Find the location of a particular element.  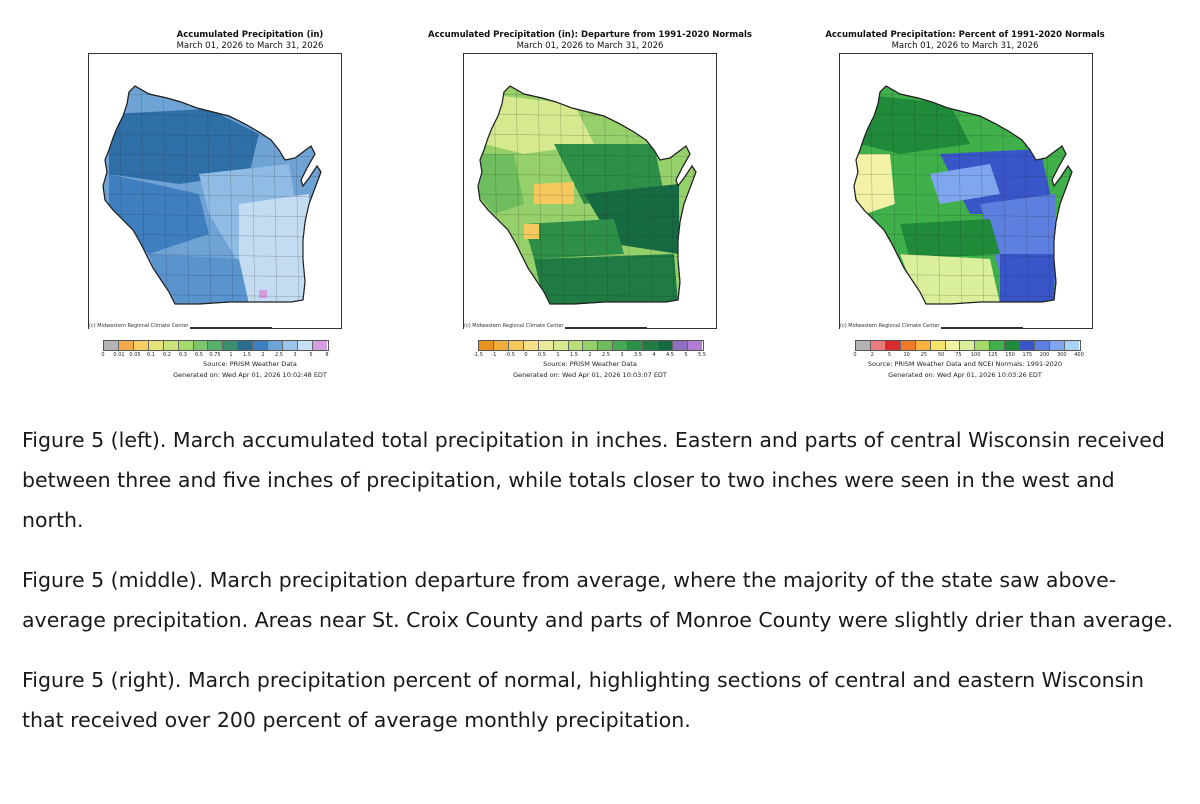

legend-tick-label: 0.05 is located at coordinates (135, 355).